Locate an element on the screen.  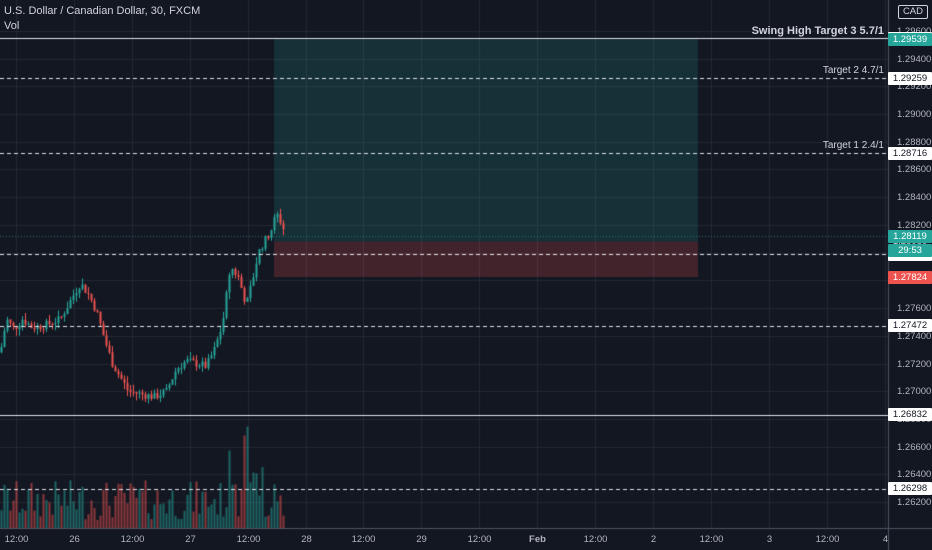
currency-button: CAD is located at coordinates (912, 12).